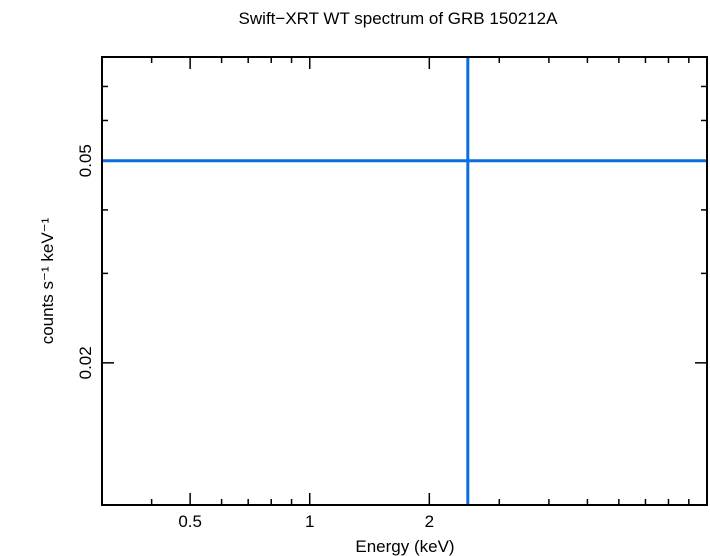 This screenshot has height=556, width=710. Describe the element at coordinates (190, 521) in the screenshot. I see `x-tick-label: 0.5` at that location.